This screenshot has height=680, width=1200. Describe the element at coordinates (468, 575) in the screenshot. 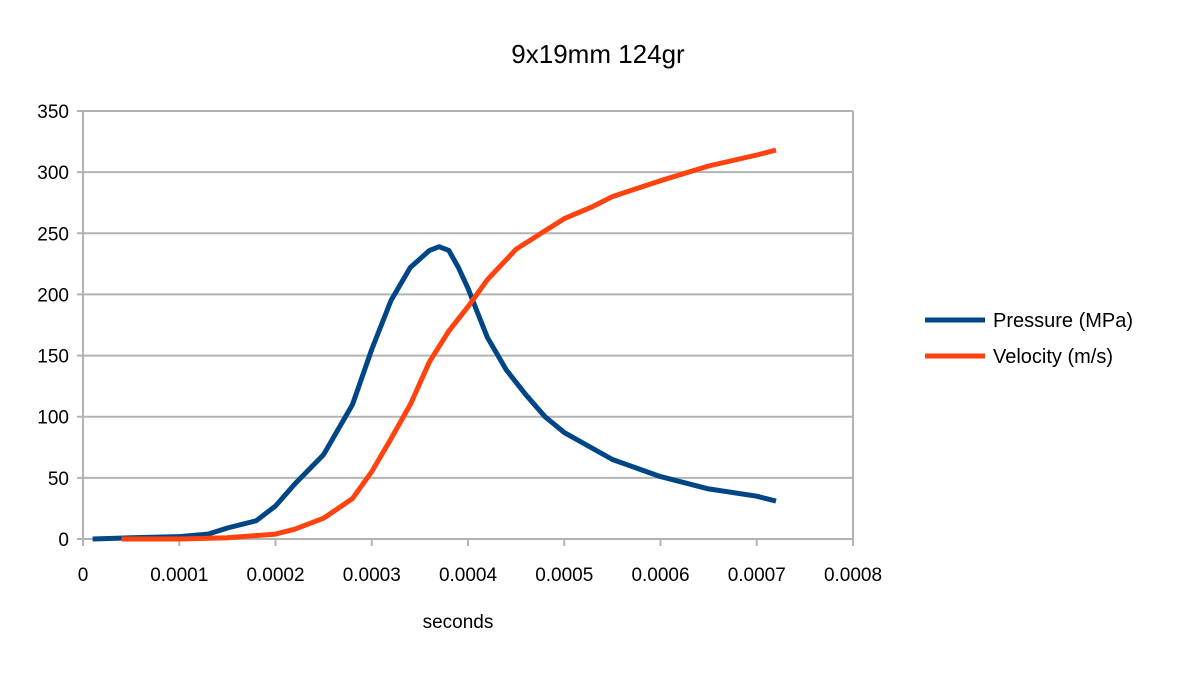

I see `x-tick-label: 0.0004` at that location.